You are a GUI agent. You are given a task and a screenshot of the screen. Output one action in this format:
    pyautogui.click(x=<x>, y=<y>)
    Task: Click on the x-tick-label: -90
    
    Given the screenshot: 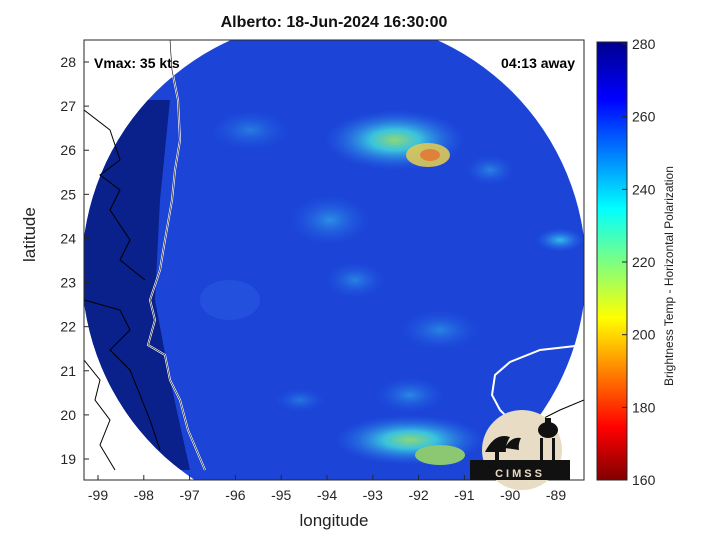 What is the action you would take?
    pyautogui.click(x=510, y=495)
    